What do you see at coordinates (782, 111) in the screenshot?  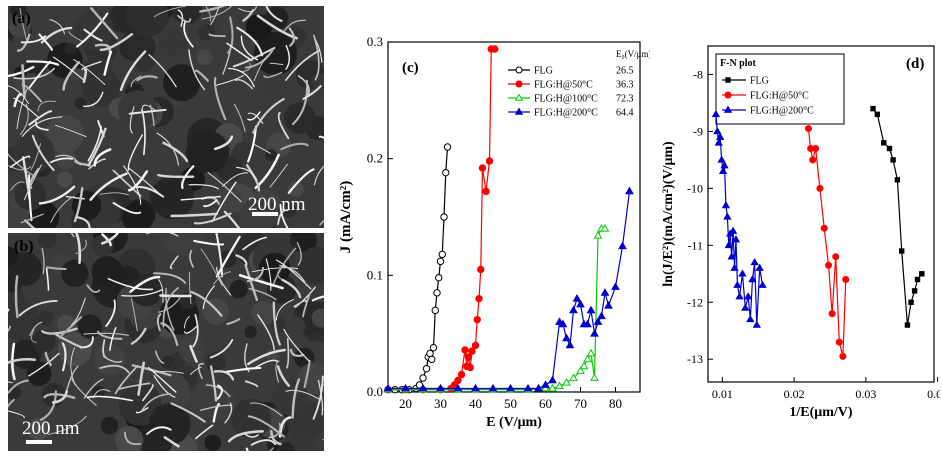 I see `legend-label: FLG:H@200°C` at bounding box center [782, 111].